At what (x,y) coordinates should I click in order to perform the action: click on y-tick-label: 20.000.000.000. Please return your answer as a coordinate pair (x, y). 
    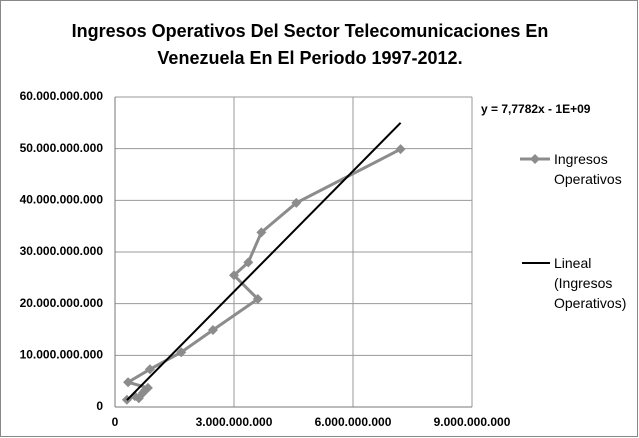
    Looking at the image, I should click on (62, 303).